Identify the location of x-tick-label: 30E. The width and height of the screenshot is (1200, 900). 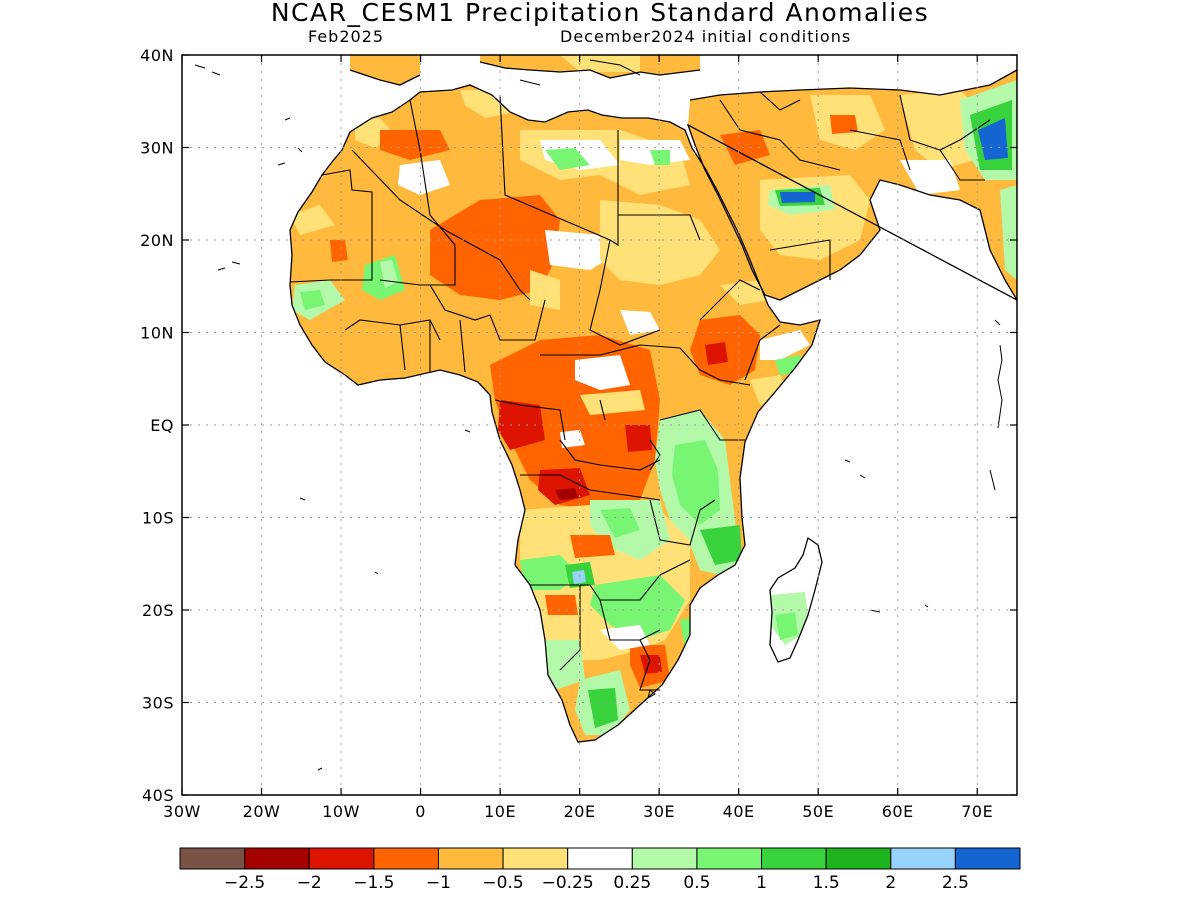
(659, 811).